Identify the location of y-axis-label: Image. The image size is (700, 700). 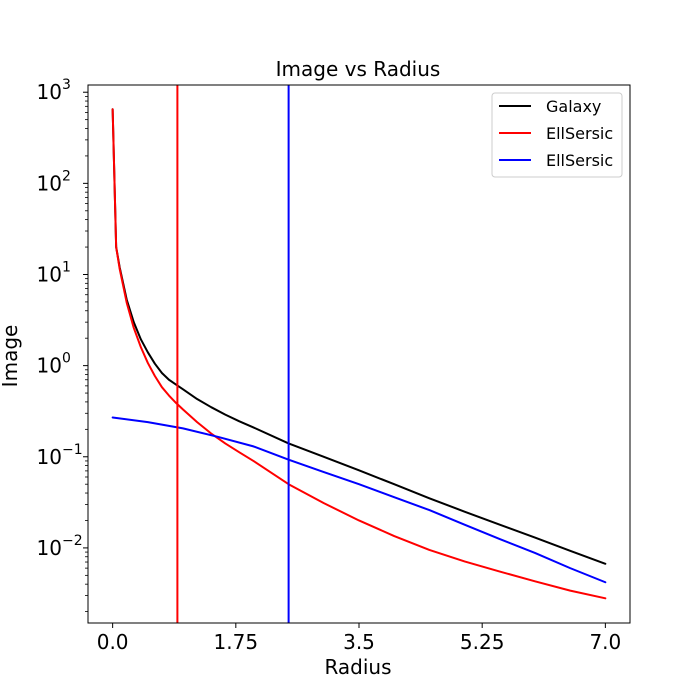
(11, 356).